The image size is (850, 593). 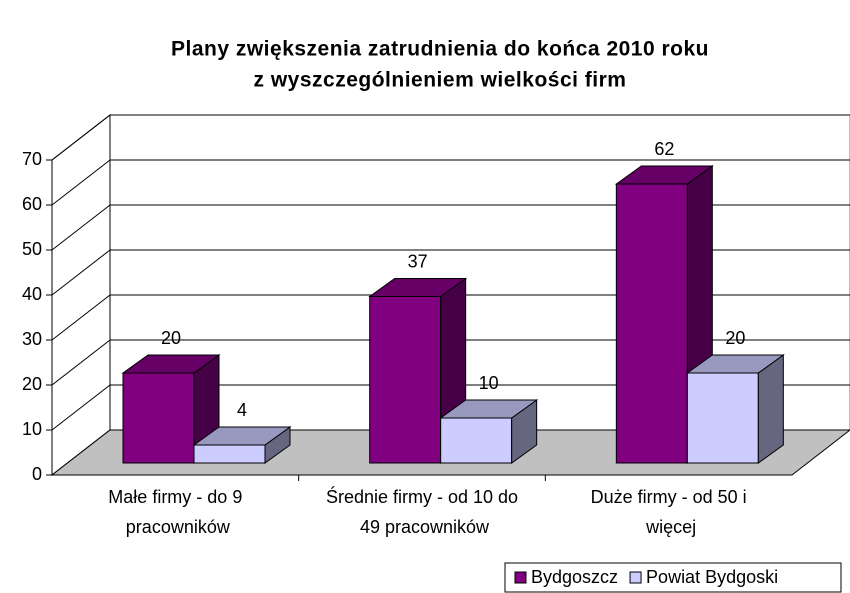 What do you see at coordinates (418, 261) in the screenshot?
I see `data-label: 37` at bounding box center [418, 261].